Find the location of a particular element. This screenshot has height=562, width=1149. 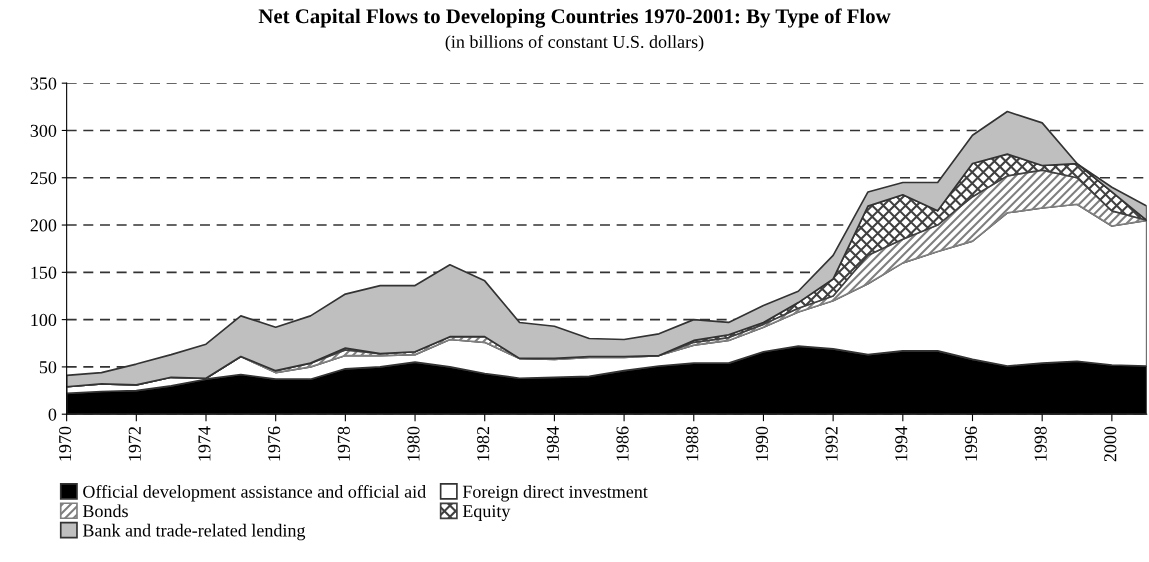

y-tick-label: 50 is located at coordinates (48, 367).